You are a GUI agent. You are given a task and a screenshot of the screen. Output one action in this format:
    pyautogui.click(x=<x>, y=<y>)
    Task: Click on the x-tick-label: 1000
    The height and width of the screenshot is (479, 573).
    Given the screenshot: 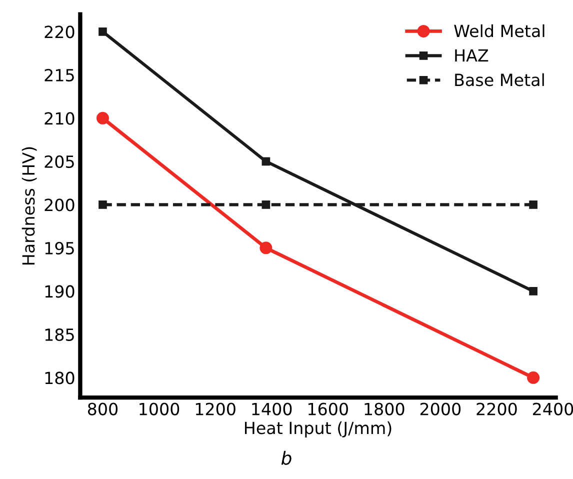 What is the action you would take?
    pyautogui.click(x=160, y=409)
    